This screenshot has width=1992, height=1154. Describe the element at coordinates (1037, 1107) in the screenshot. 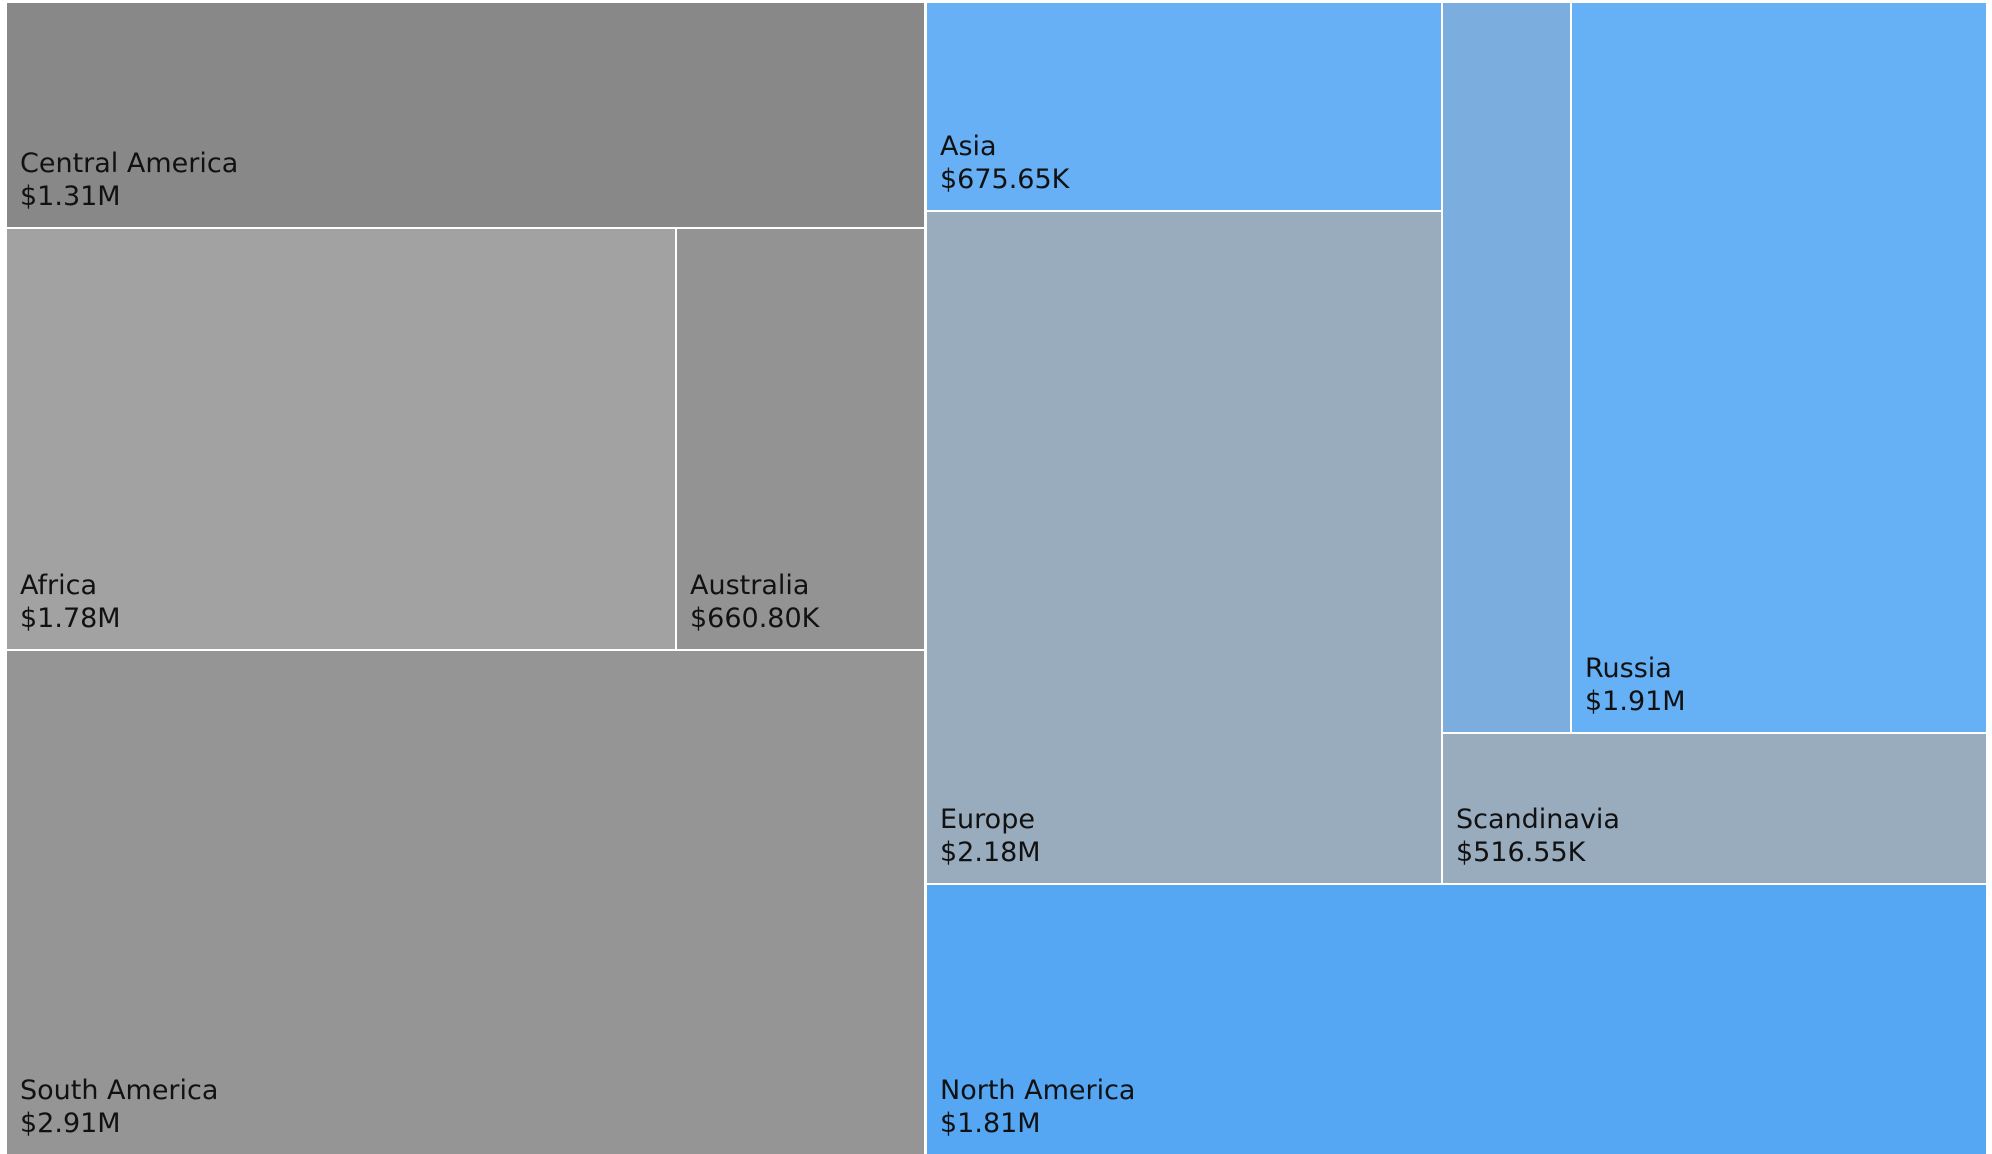

I see `tile-label: North America $1.81M` at that location.